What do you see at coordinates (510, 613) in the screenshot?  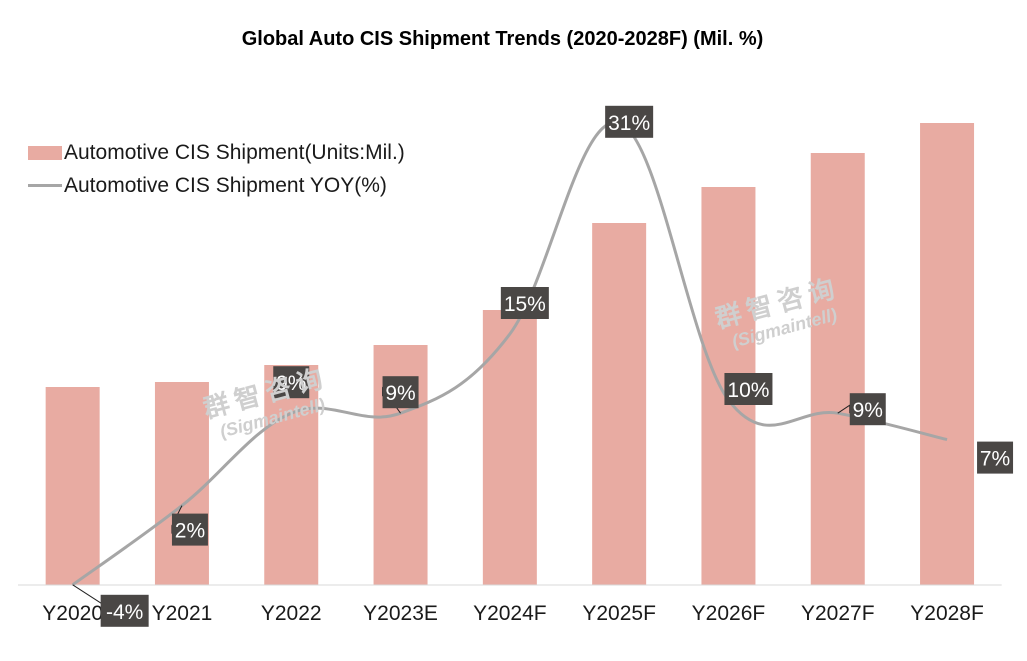 I see `x-tick-label: Y2024F` at bounding box center [510, 613].